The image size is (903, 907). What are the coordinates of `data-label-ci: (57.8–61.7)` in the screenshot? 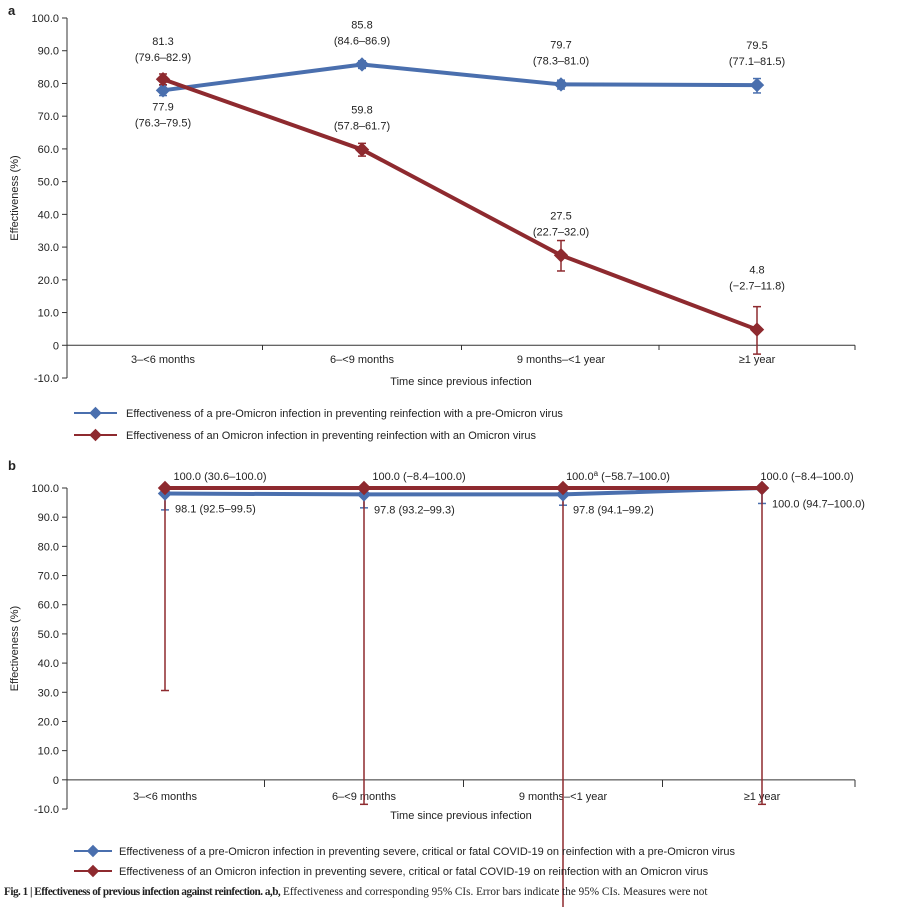 It's located at (362, 127).